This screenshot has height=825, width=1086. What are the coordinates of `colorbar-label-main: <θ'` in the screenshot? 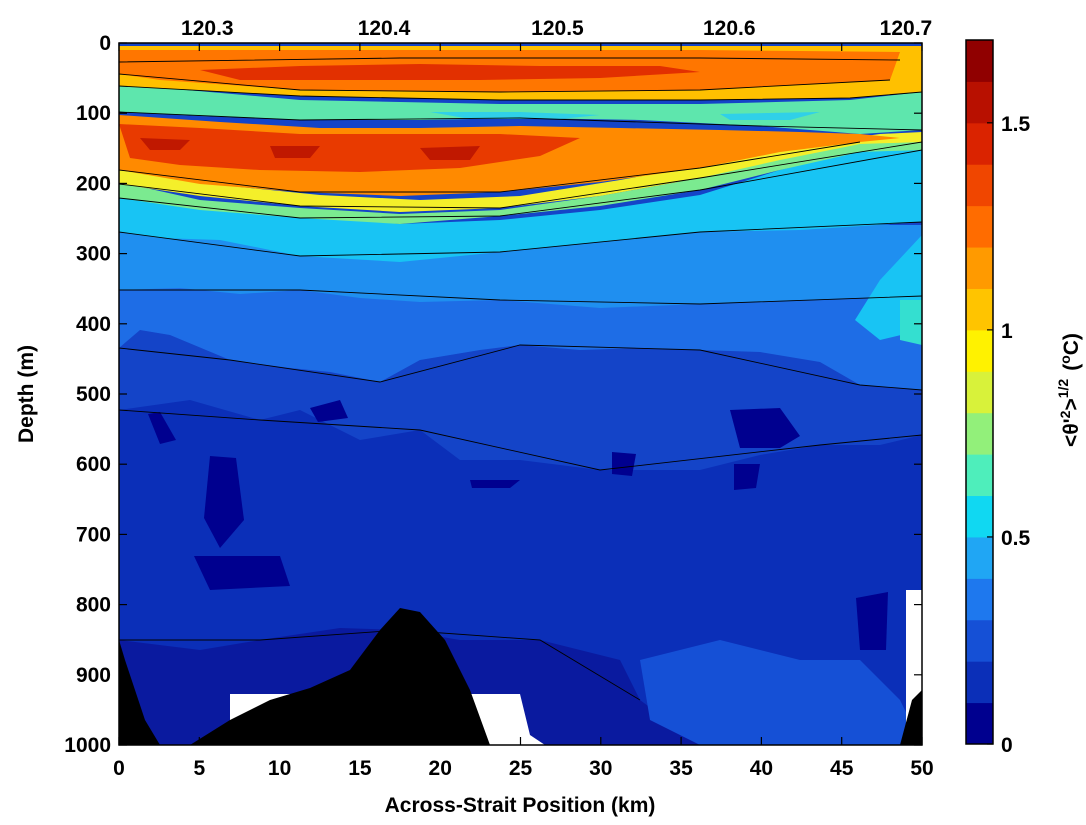 It's located at (1071, 432).